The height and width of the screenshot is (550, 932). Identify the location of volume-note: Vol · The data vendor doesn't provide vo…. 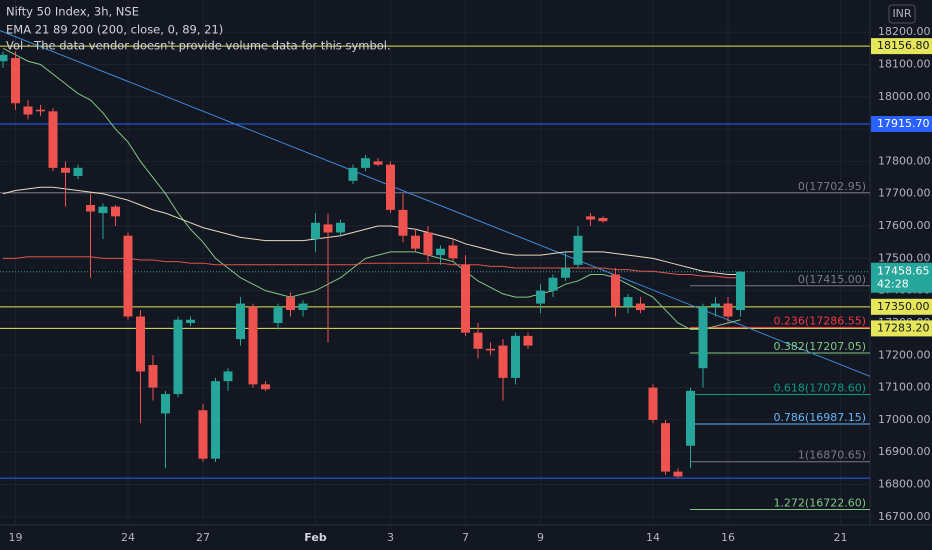
(198, 46).